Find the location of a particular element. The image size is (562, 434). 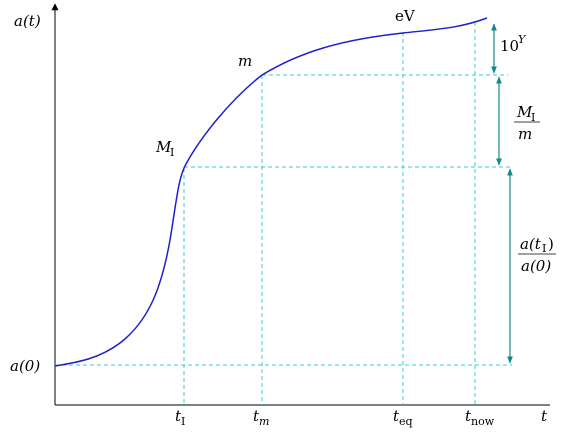

svg-text: eV is located at coordinates (405, 16).